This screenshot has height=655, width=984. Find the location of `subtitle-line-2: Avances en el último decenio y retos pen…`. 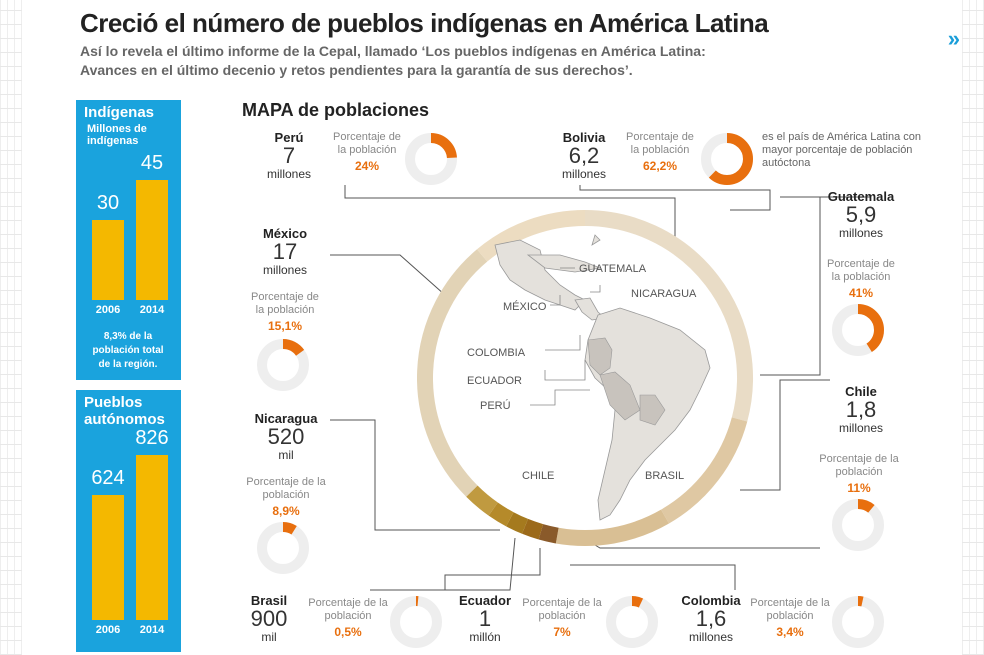

subtitle-line-2: Avances en el último decenio y retos pen… is located at coordinates (356, 70).